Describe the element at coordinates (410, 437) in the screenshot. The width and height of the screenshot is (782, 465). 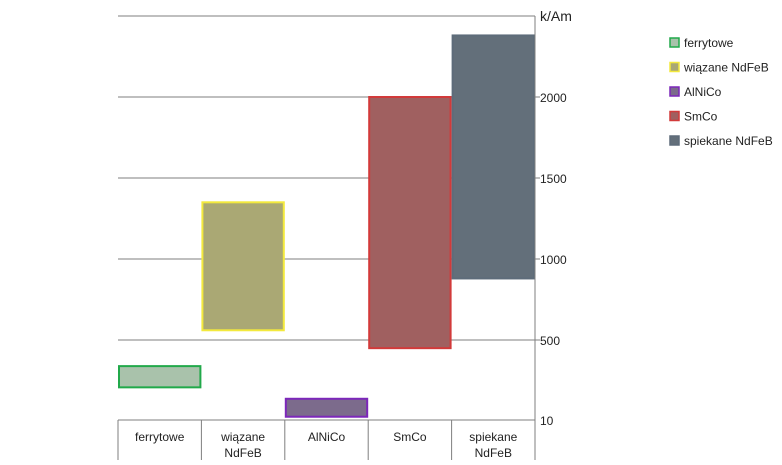
I see `x-tick-label: SmCo` at that location.